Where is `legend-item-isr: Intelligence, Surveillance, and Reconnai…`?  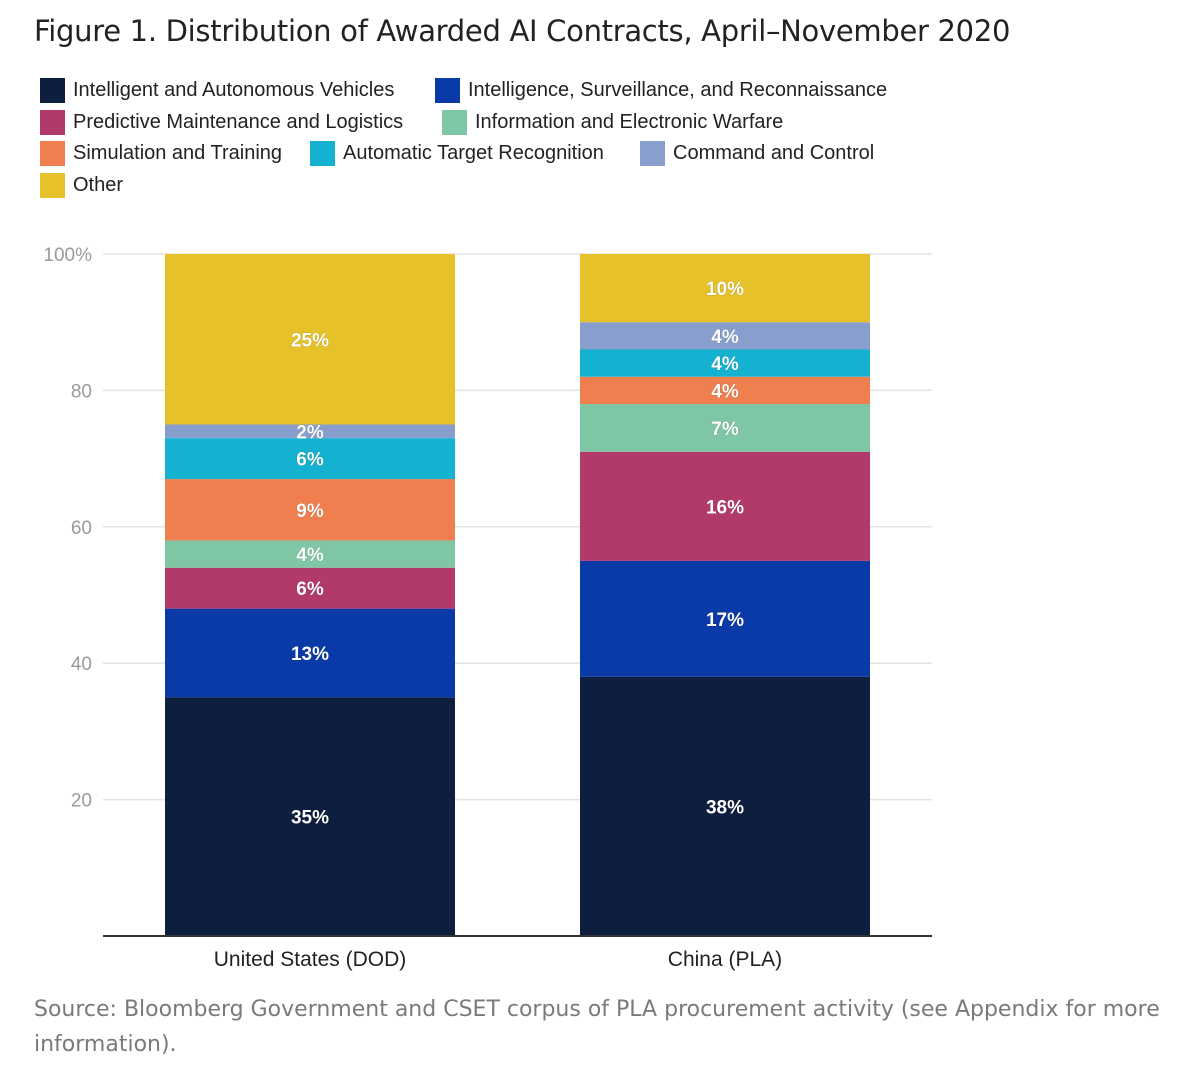 legend-item-isr: Intelligence, Surveillance, and Reconnai… is located at coordinates (661, 90).